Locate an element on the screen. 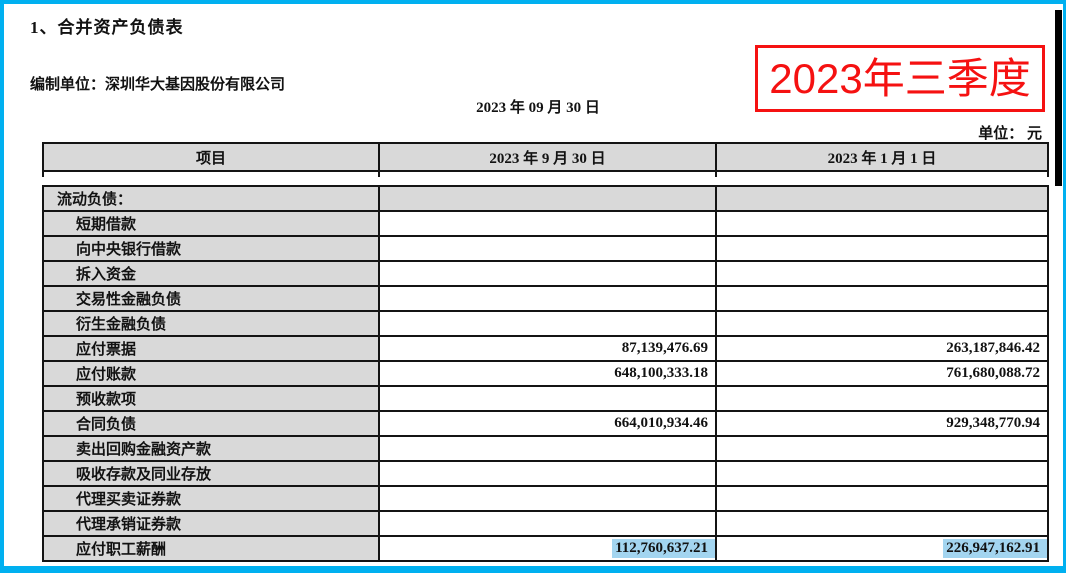  row-label: 合同负债 is located at coordinates (106, 425).